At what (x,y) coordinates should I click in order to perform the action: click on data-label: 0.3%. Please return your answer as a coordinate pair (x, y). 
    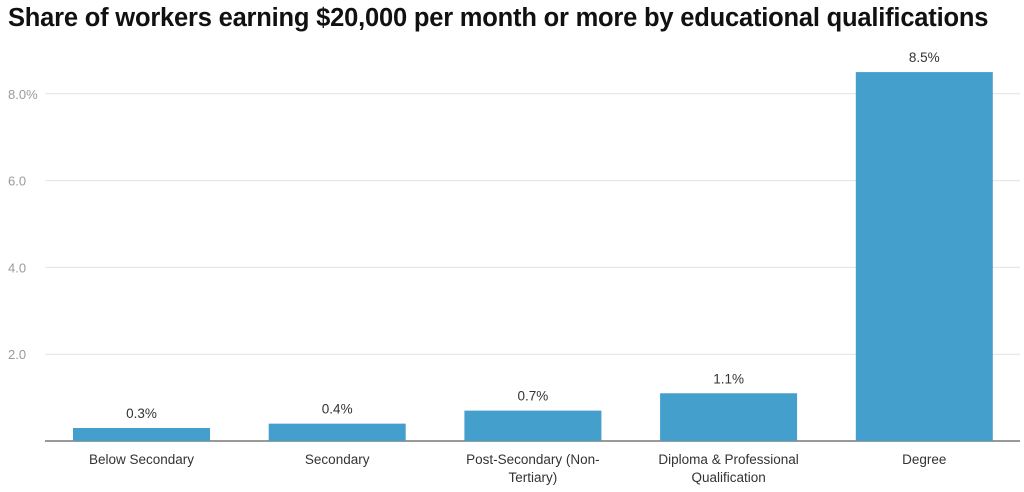
    Looking at the image, I should click on (141, 413).